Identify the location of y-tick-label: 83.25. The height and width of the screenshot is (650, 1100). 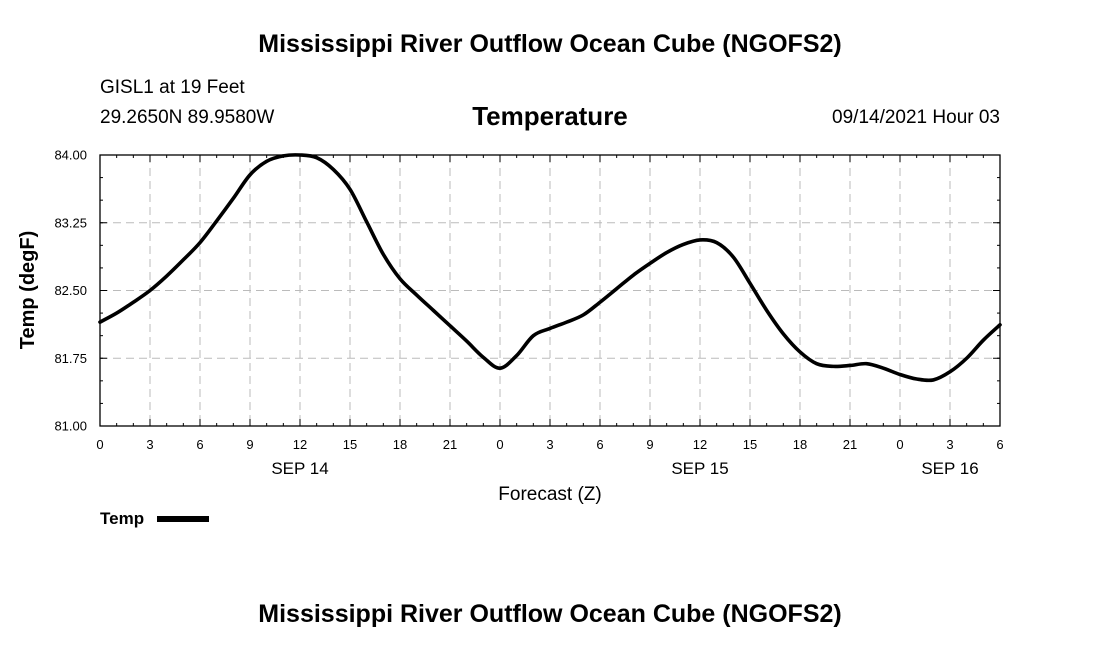
(70, 222).